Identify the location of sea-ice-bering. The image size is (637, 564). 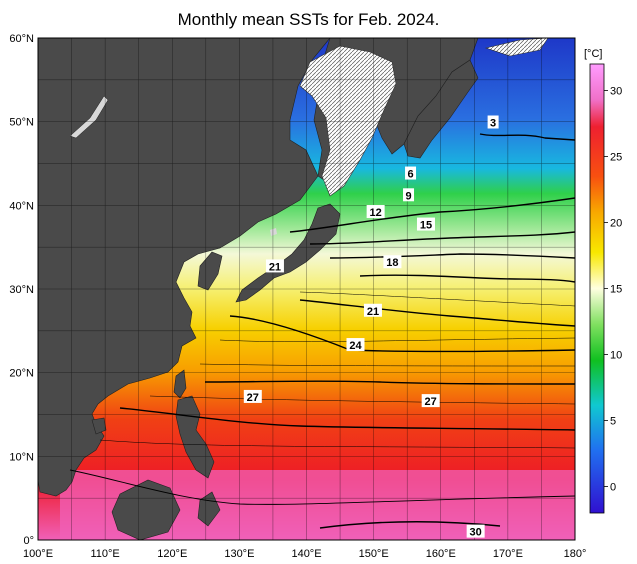
(516, 47).